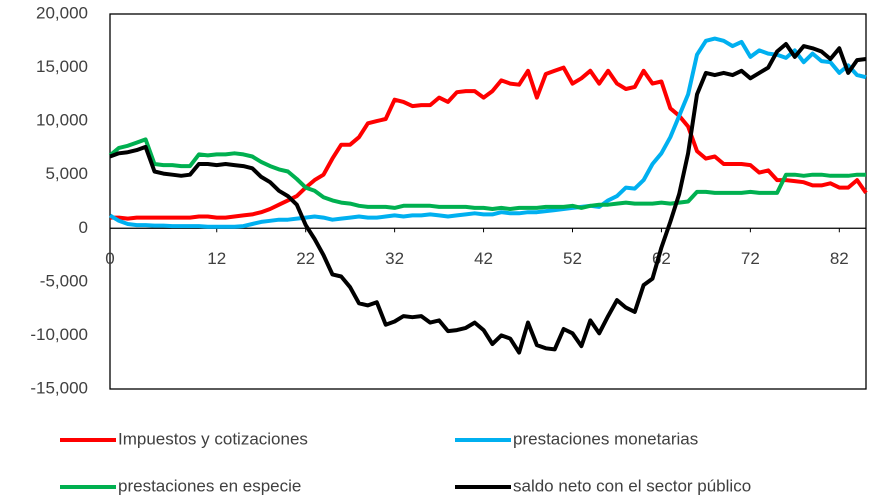 This screenshot has height=503, width=870. Describe the element at coordinates (605, 438) in the screenshot. I see `legend-label: prestaciones monetarias` at that location.